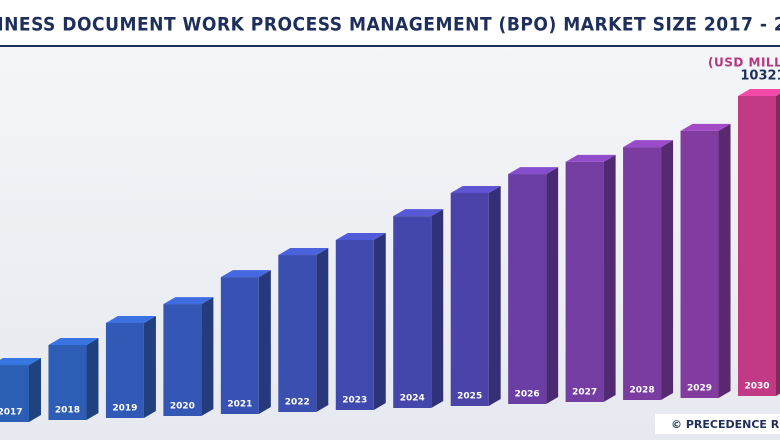 The height and width of the screenshot is (440, 780). Describe the element at coordinates (469, 397) in the screenshot. I see `bar-category-label: 2025` at that location.